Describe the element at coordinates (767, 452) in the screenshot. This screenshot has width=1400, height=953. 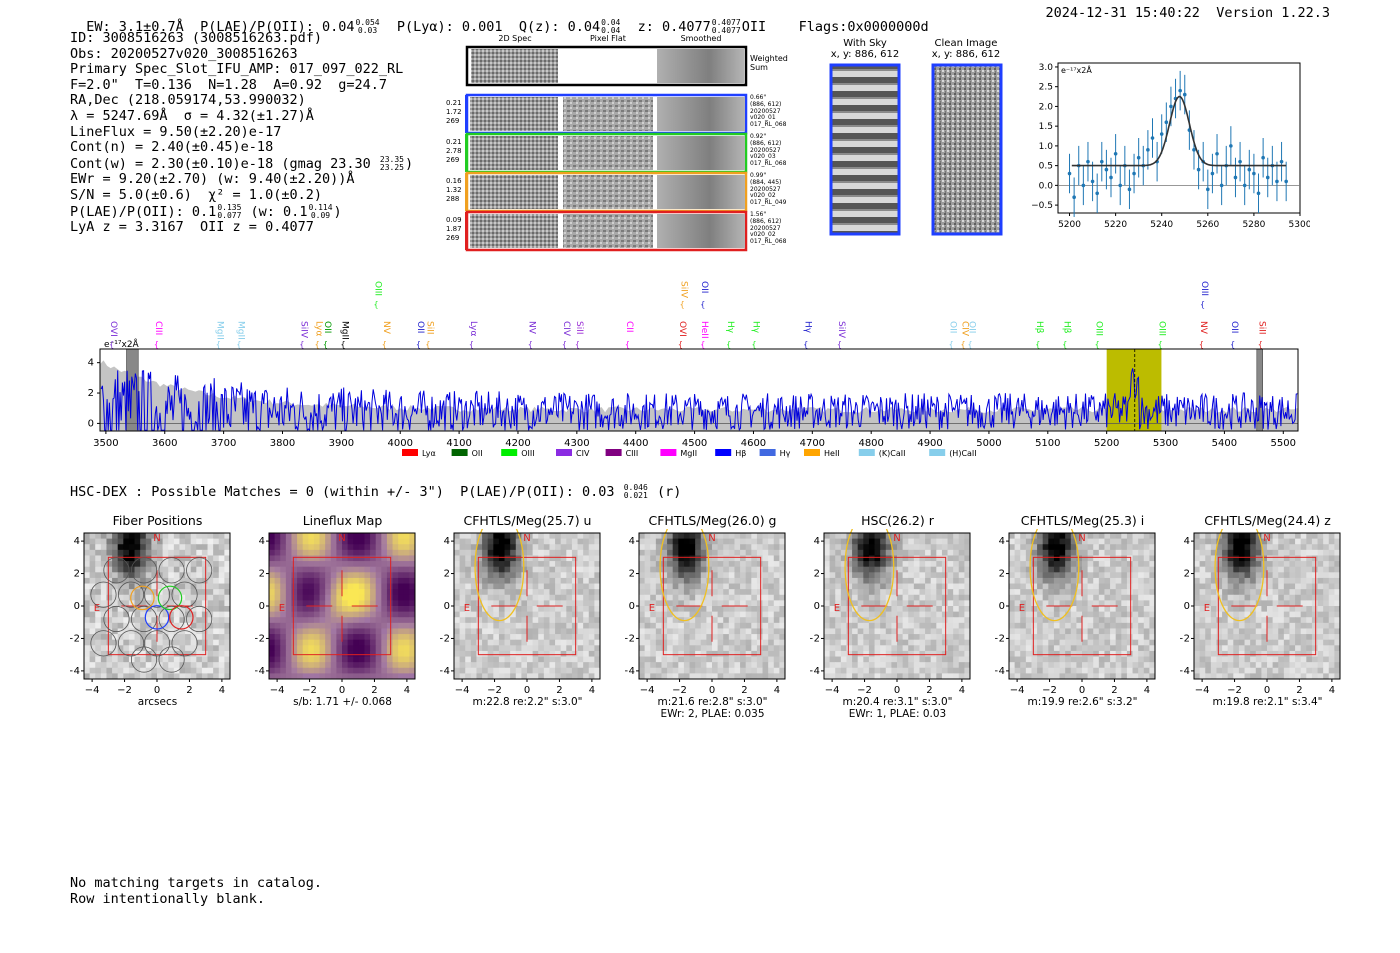
I see `legend-swatch` at that location.